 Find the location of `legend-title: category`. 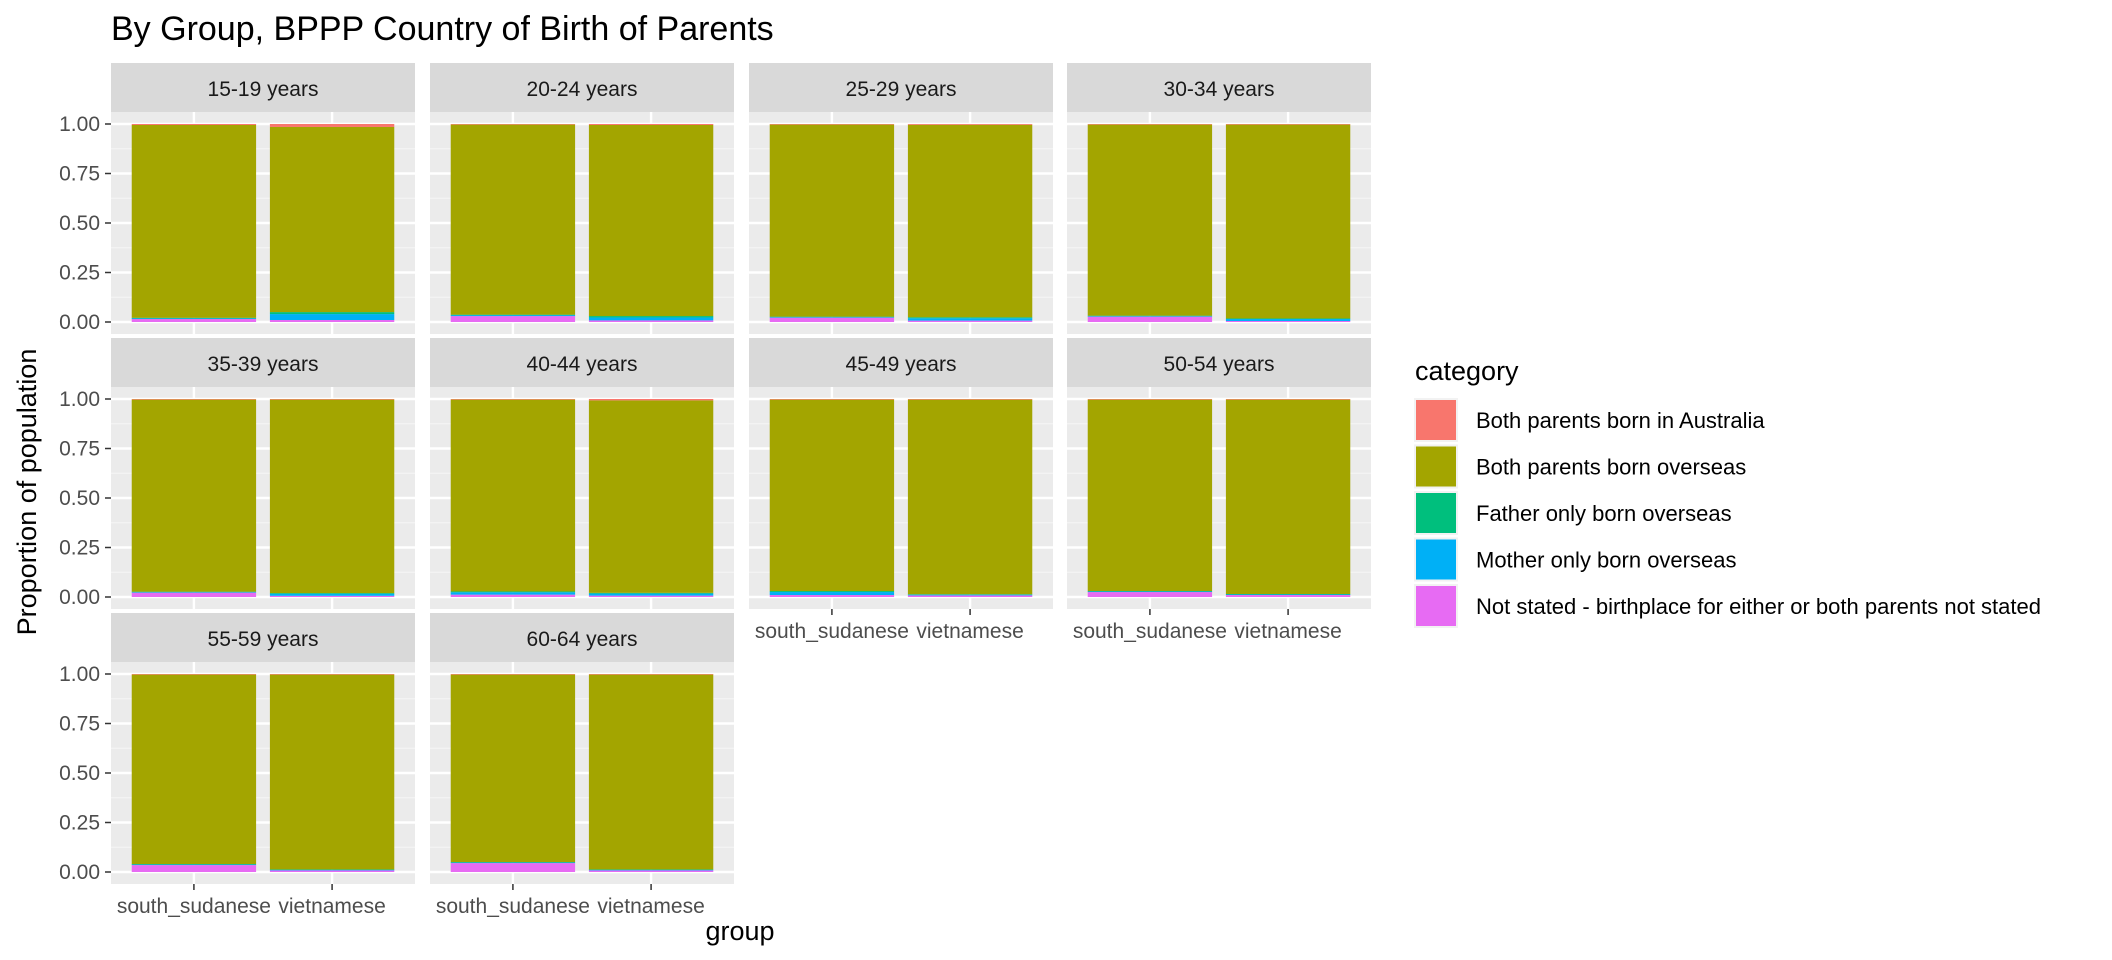

legend-title: category is located at coordinates (1467, 371).